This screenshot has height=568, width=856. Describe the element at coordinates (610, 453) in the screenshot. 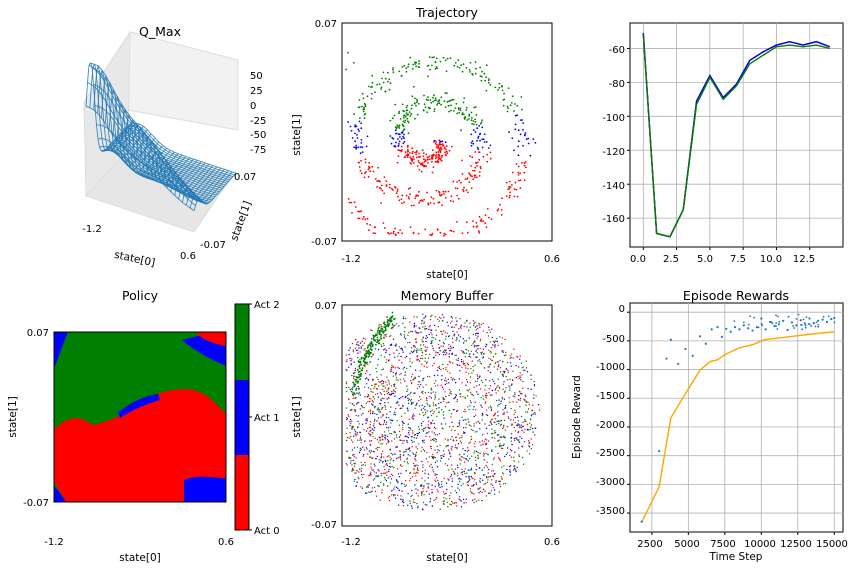

I see `rewards-ytick-5: -2500` at that location.